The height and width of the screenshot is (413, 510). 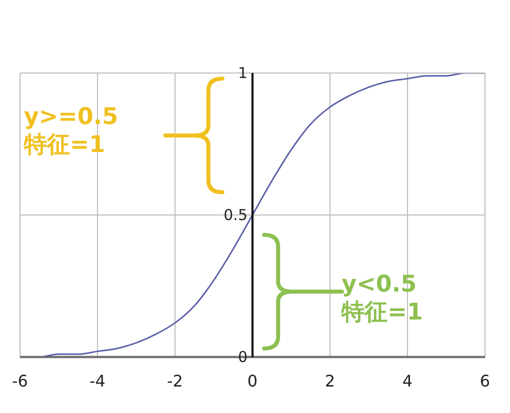 I want to click on x-tick-label: -2, so click(x=175, y=380).